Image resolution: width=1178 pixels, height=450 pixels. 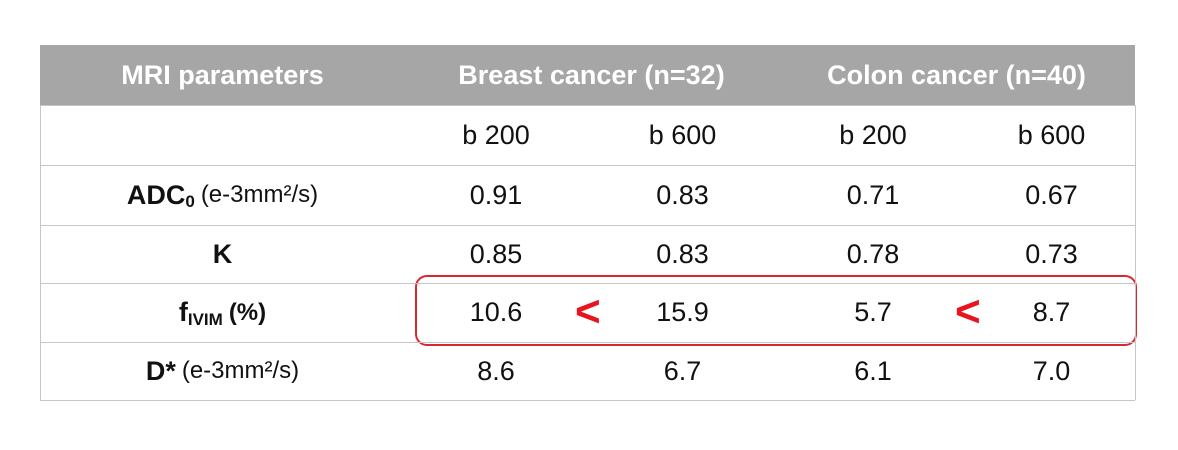 I want to click on value-cell: 0.71, so click(x=873, y=194).